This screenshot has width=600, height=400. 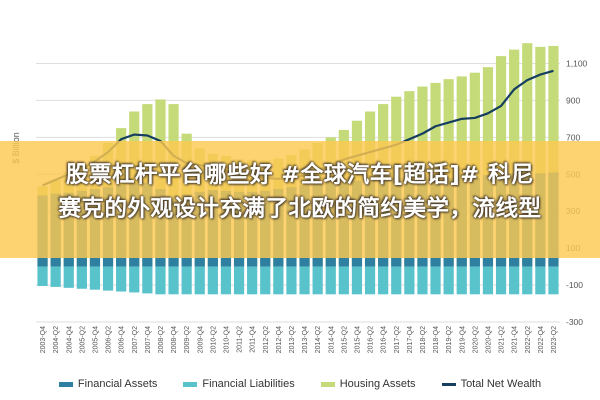 I want to click on x-tick-label: 2008-Q4, so click(x=174, y=339).